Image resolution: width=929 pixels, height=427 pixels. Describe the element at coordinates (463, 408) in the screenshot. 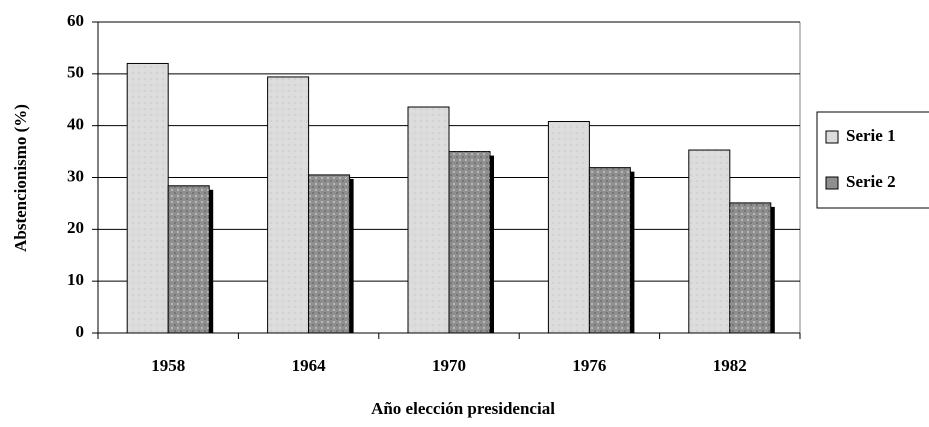

I see `x-axis-title: Año elección presidencial` at that location.